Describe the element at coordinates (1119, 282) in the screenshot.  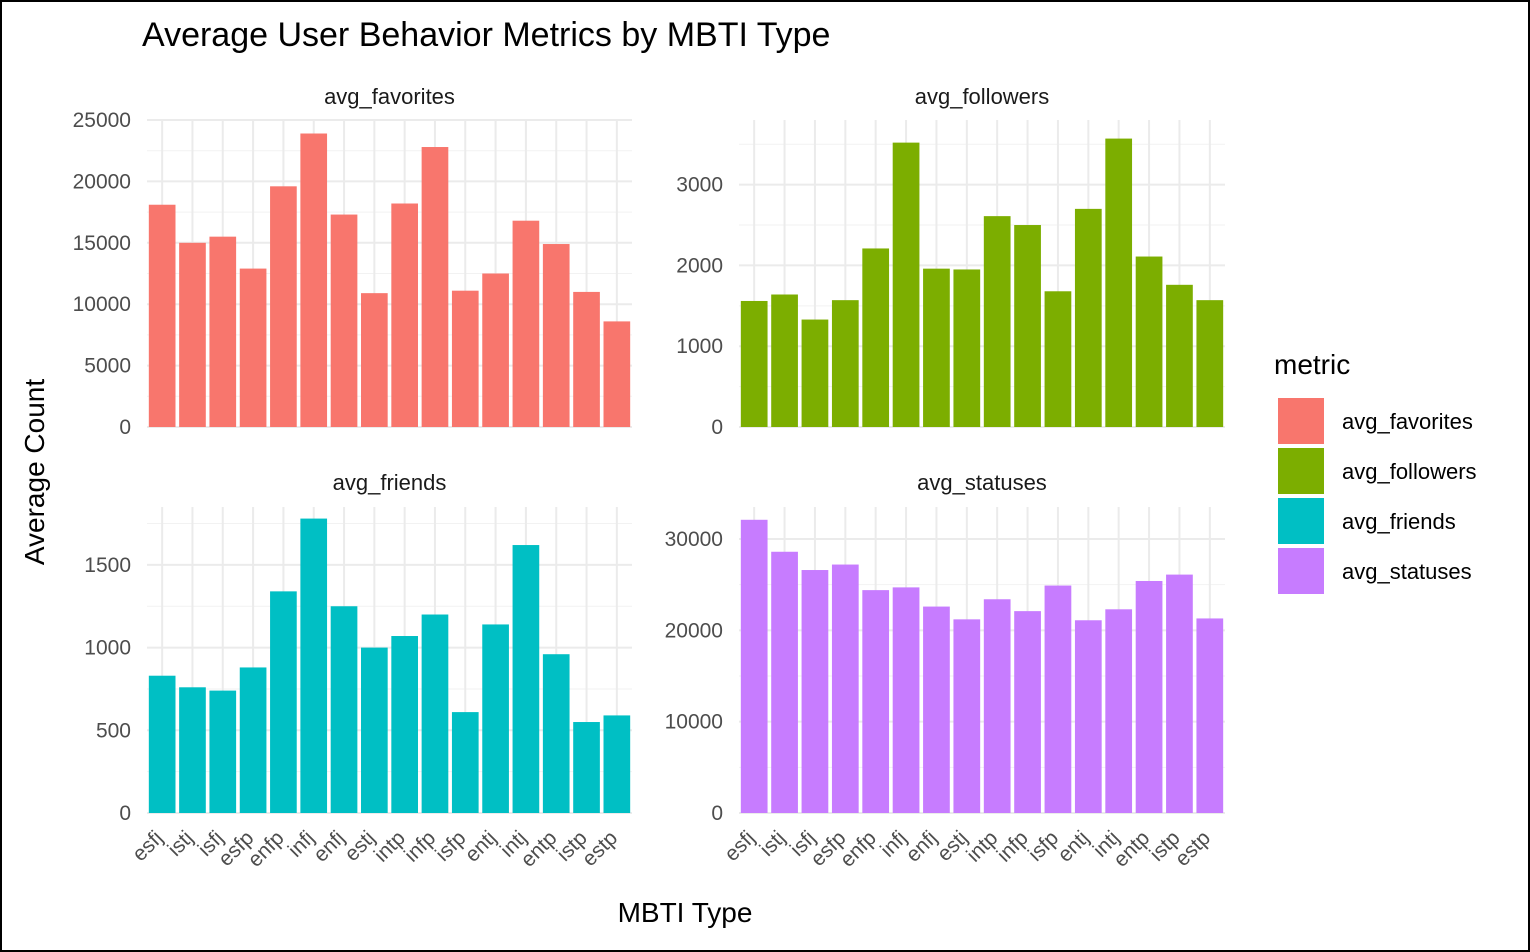
I see `bar-avg_followers-intj` at that location.